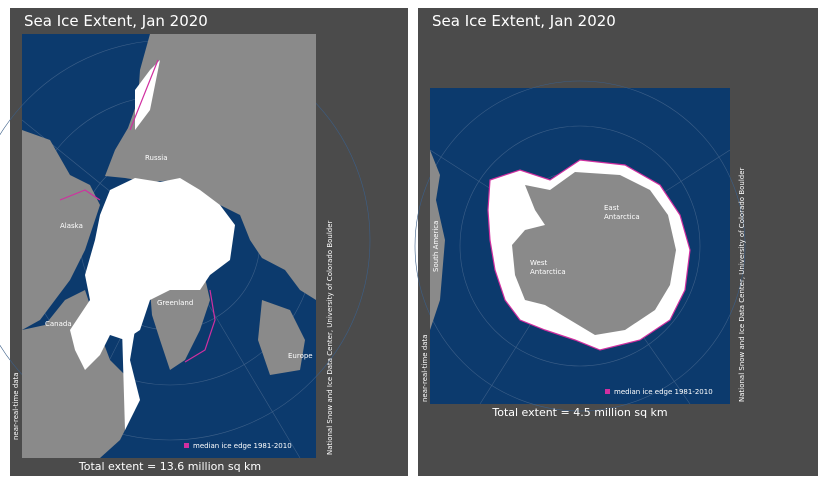 Image resolution: width=828 pixels, height=485 pixels. Describe the element at coordinates (436, 246) in the screenshot. I see `region-label: South America` at that location.